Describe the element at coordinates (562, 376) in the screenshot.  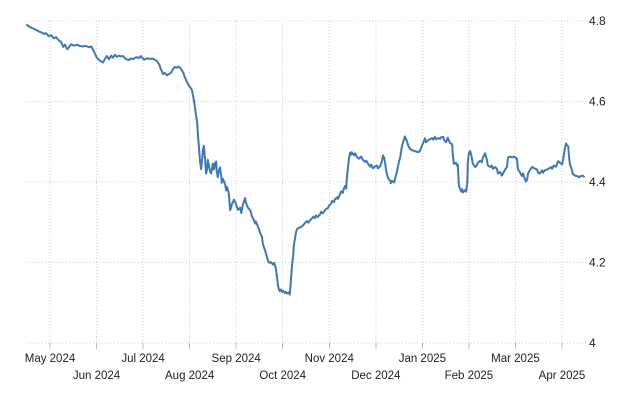
I see `x-axis-label: Apr 2025` at that location.